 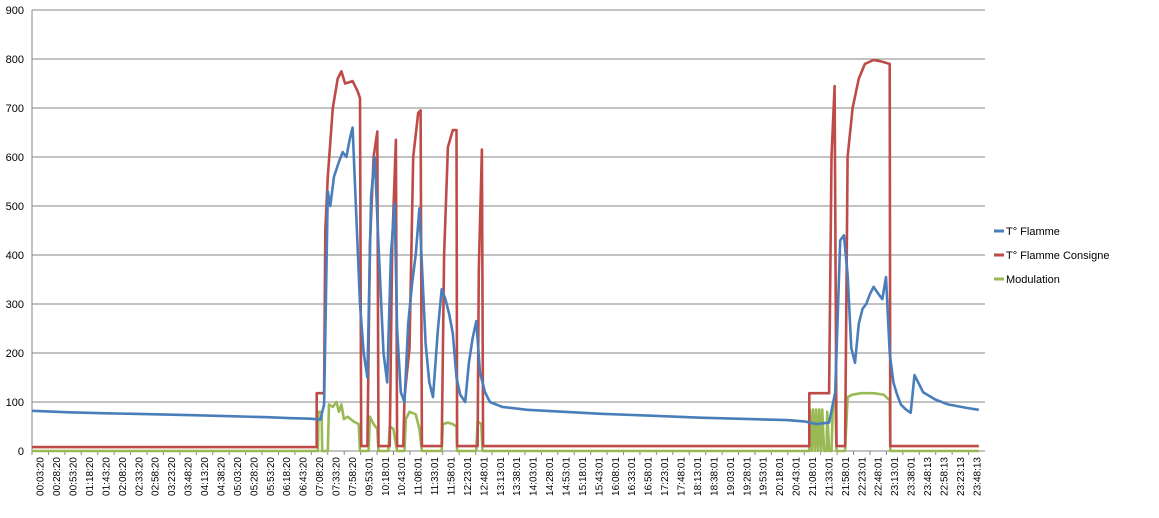 What do you see at coordinates (287, 476) in the screenshot?
I see `x-tick-label: 06:18:20` at bounding box center [287, 476].